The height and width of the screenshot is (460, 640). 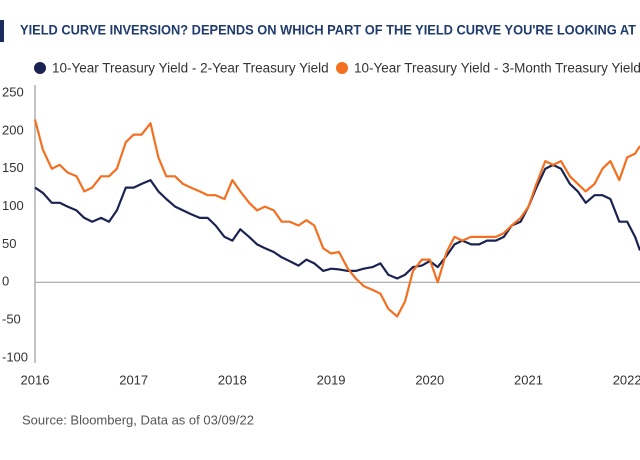 What do you see at coordinates (35, 379) in the screenshot?
I see `x-tick-label: 2016` at bounding box center [35, 379].